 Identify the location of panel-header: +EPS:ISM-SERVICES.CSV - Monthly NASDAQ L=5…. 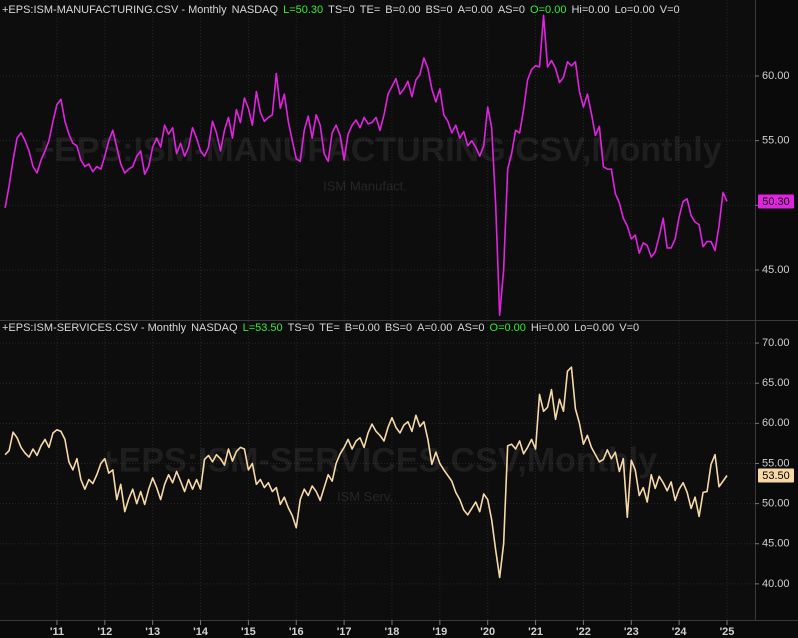
(320, 328).